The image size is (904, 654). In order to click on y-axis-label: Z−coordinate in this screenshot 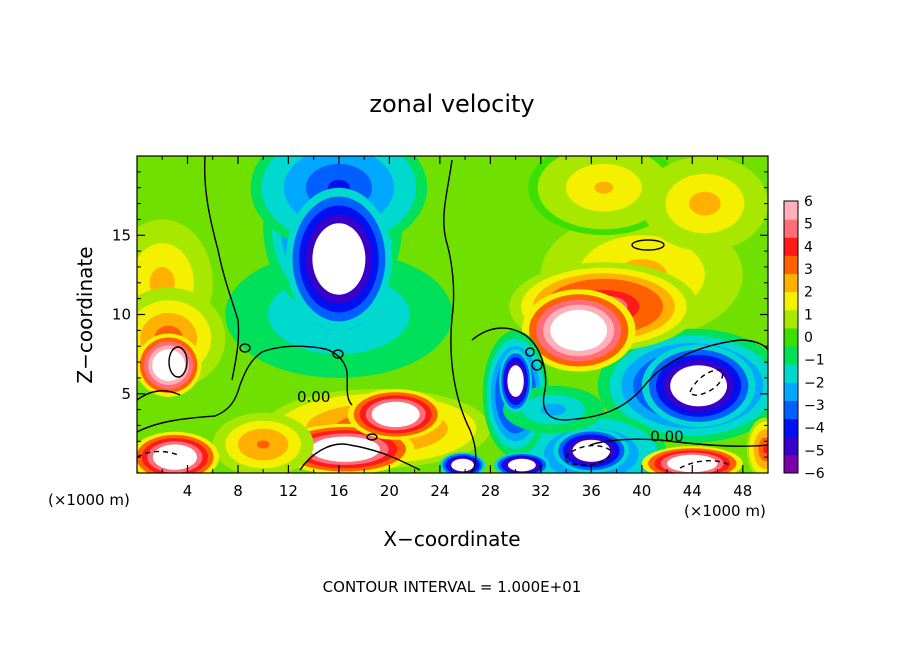, I will do `click(85, 314)`.